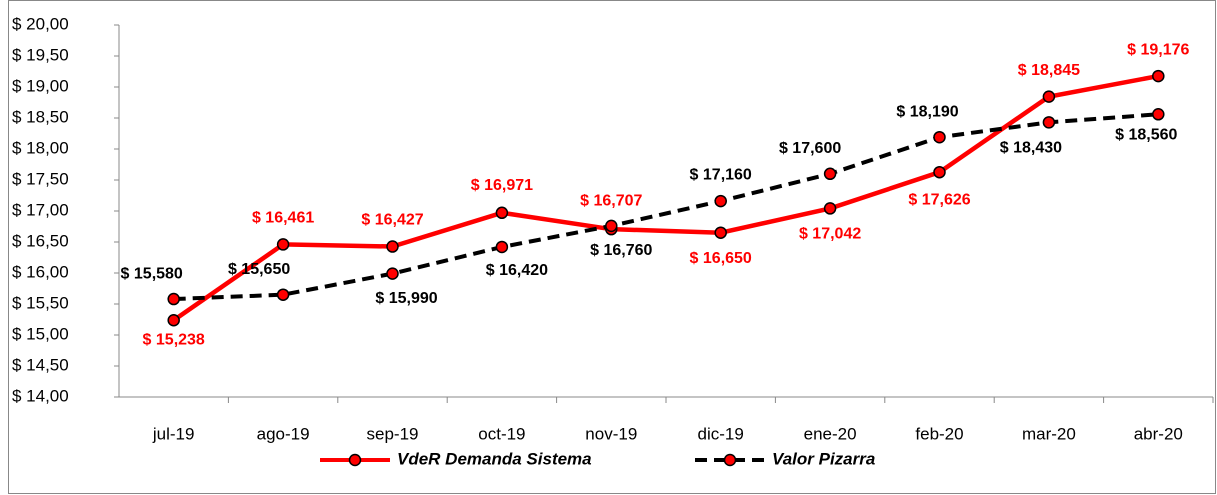 Image resolution: width=1217 pixels, height=495 pixels. Describe the element at coordinates (174, 339) in the screenshot. I see `data-label: $ 15,238` at that location.